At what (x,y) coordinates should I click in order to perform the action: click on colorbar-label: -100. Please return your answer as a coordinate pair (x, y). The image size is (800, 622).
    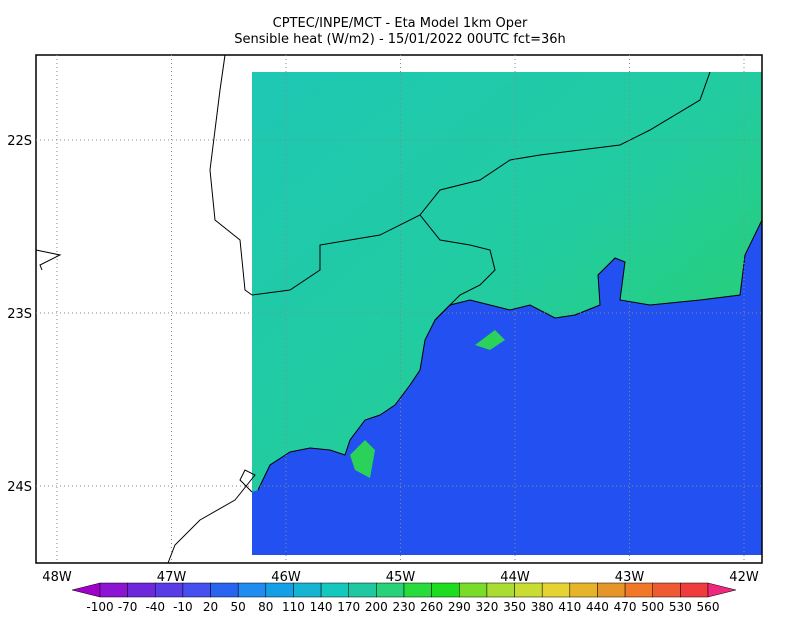
    Looking at the image, I should click on (99, 607).